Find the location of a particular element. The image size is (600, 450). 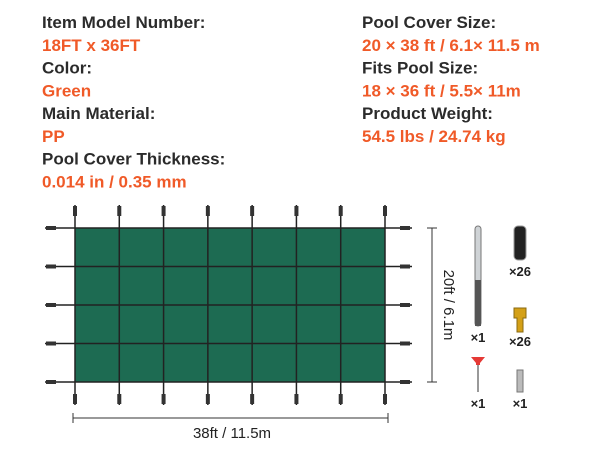

spec-value: PP is located at coordinates (53, 136).